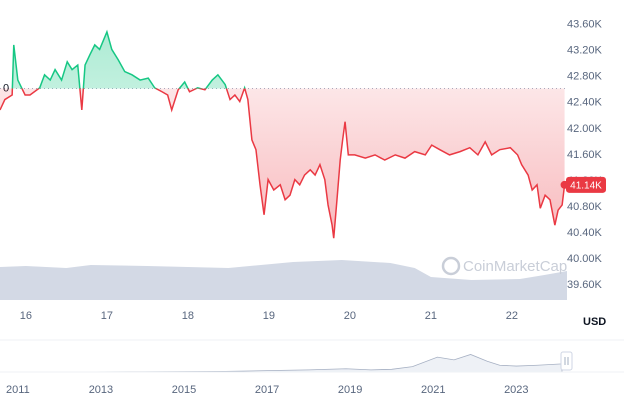 This screenshot has width=624, height=410. What do you see at coordinates (350, 390) in the screenshot?
I see `x-tick-label: 2019` at bounding box center [350, 390].